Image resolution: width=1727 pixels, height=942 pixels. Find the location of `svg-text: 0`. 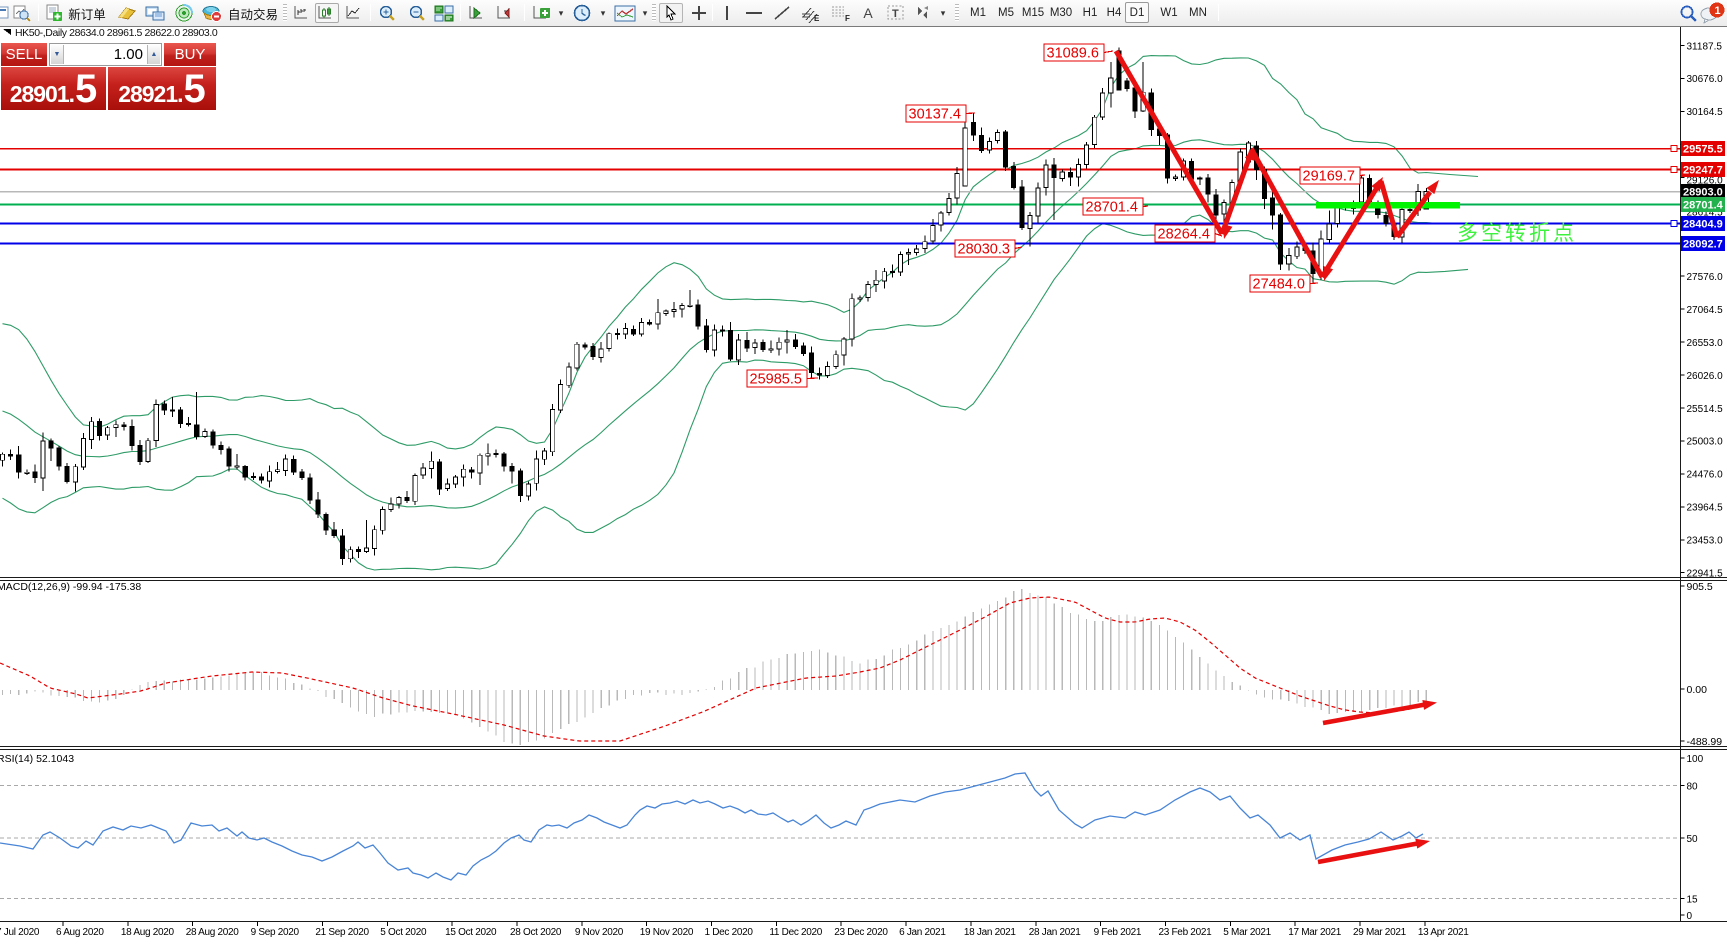

svg-text: 0 is located at coordinates (1690, 916).